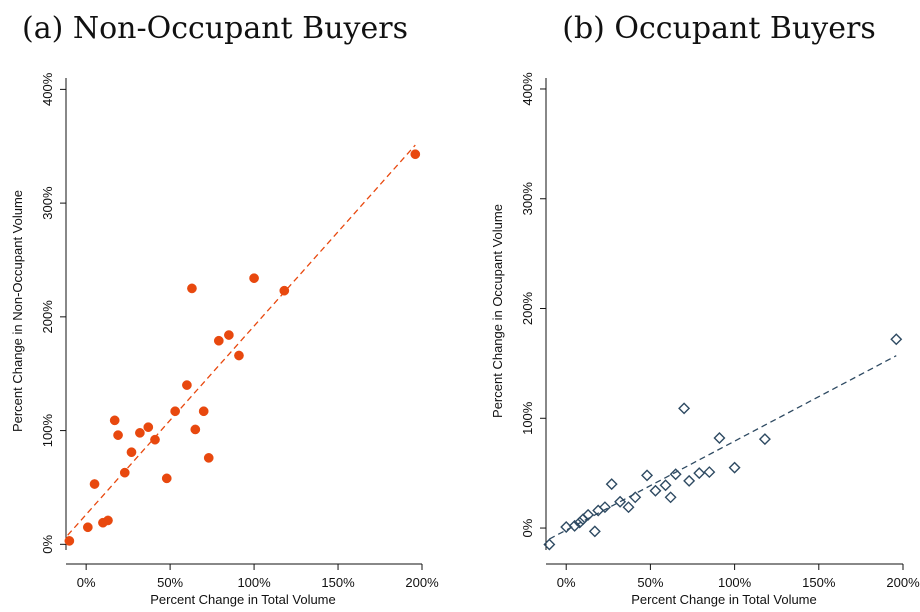 This screenshot has height=612, width=920. Describe the element at coordinates (723, 447) in the screenshot. I see `fit-line` at that location.